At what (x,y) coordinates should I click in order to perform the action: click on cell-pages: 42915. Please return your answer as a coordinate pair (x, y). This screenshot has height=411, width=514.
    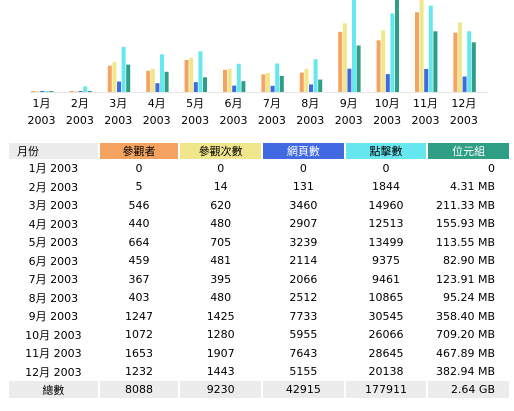
    Looking at the image, I should click on (303, 389).